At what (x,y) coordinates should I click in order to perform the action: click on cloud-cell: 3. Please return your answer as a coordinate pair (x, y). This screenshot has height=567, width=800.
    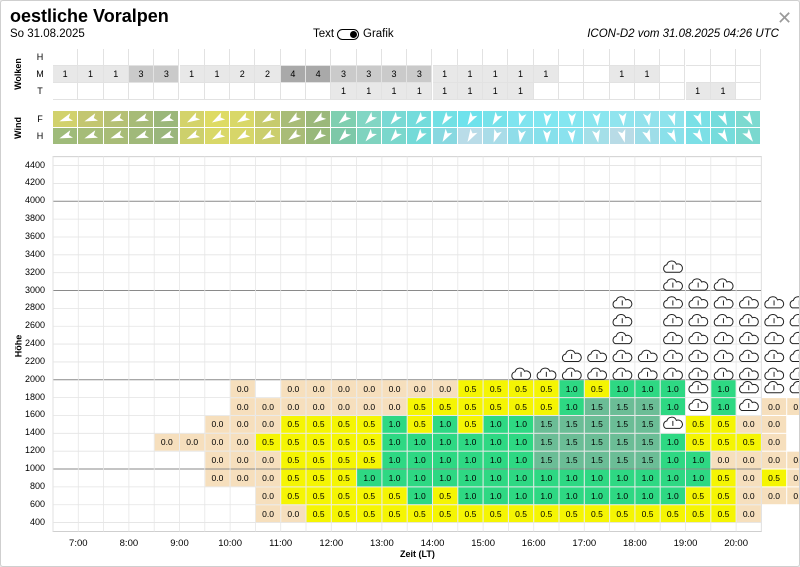
    Looking at the image, I should click on (394, 74).